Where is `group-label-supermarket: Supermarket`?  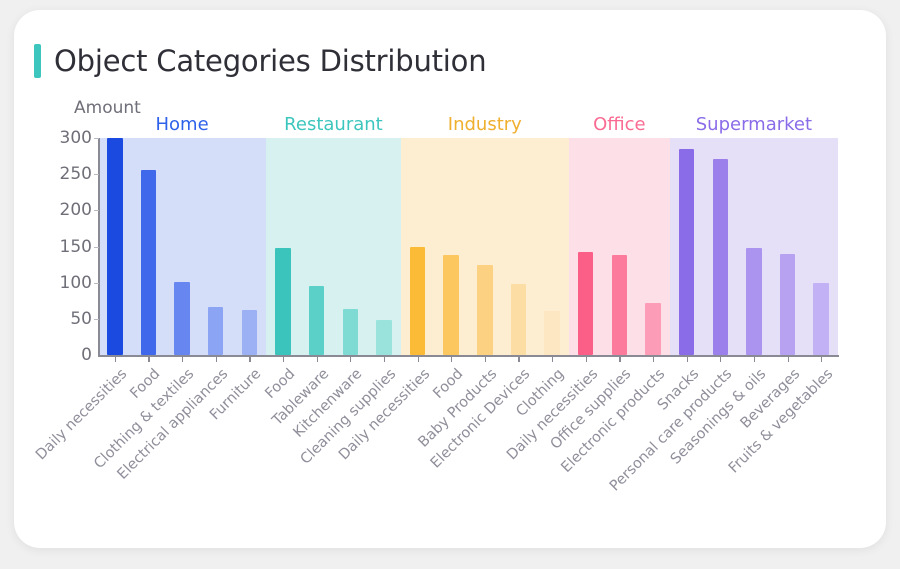 group-label-supermarket: Supermarket is located at coordinates (754, 124).